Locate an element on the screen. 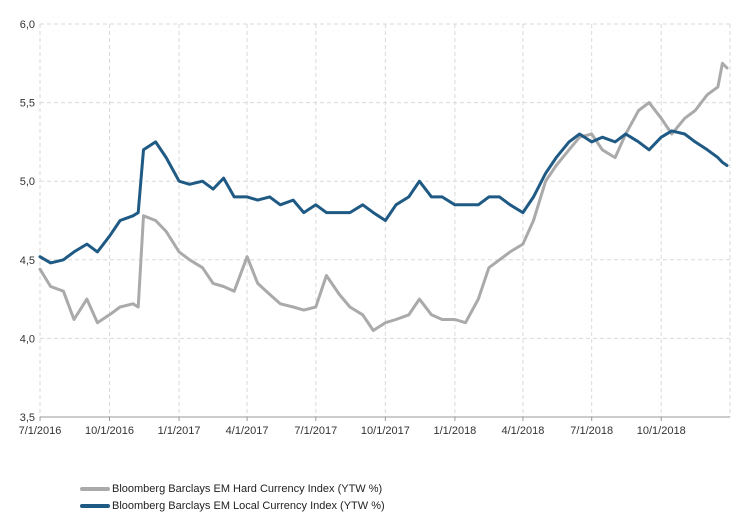 This screenshot has width=746, height=523. x-tick-label: 4/1/2018 is located at coordinates (523, 431).